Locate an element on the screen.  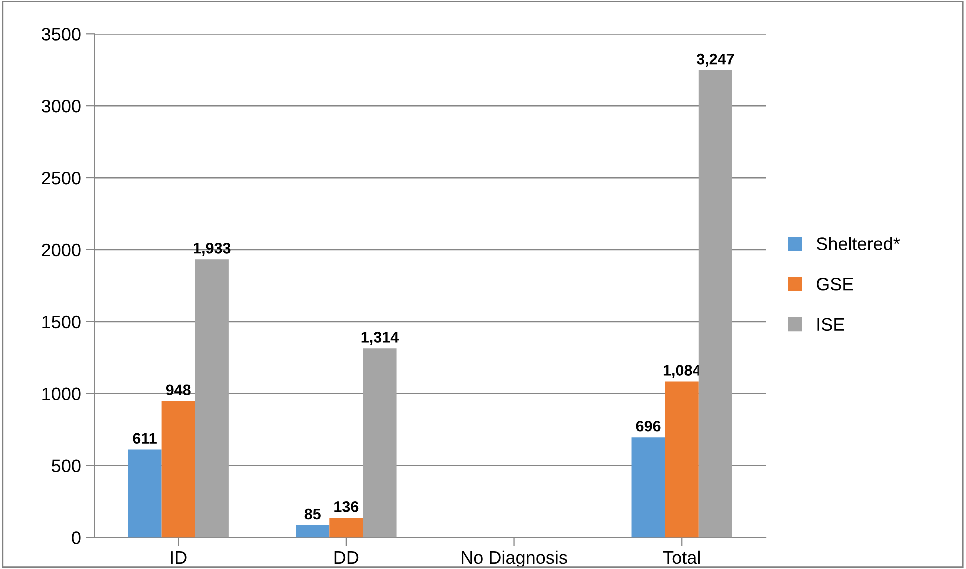
x-tick-label: DD is located at coordinates (346, 558).